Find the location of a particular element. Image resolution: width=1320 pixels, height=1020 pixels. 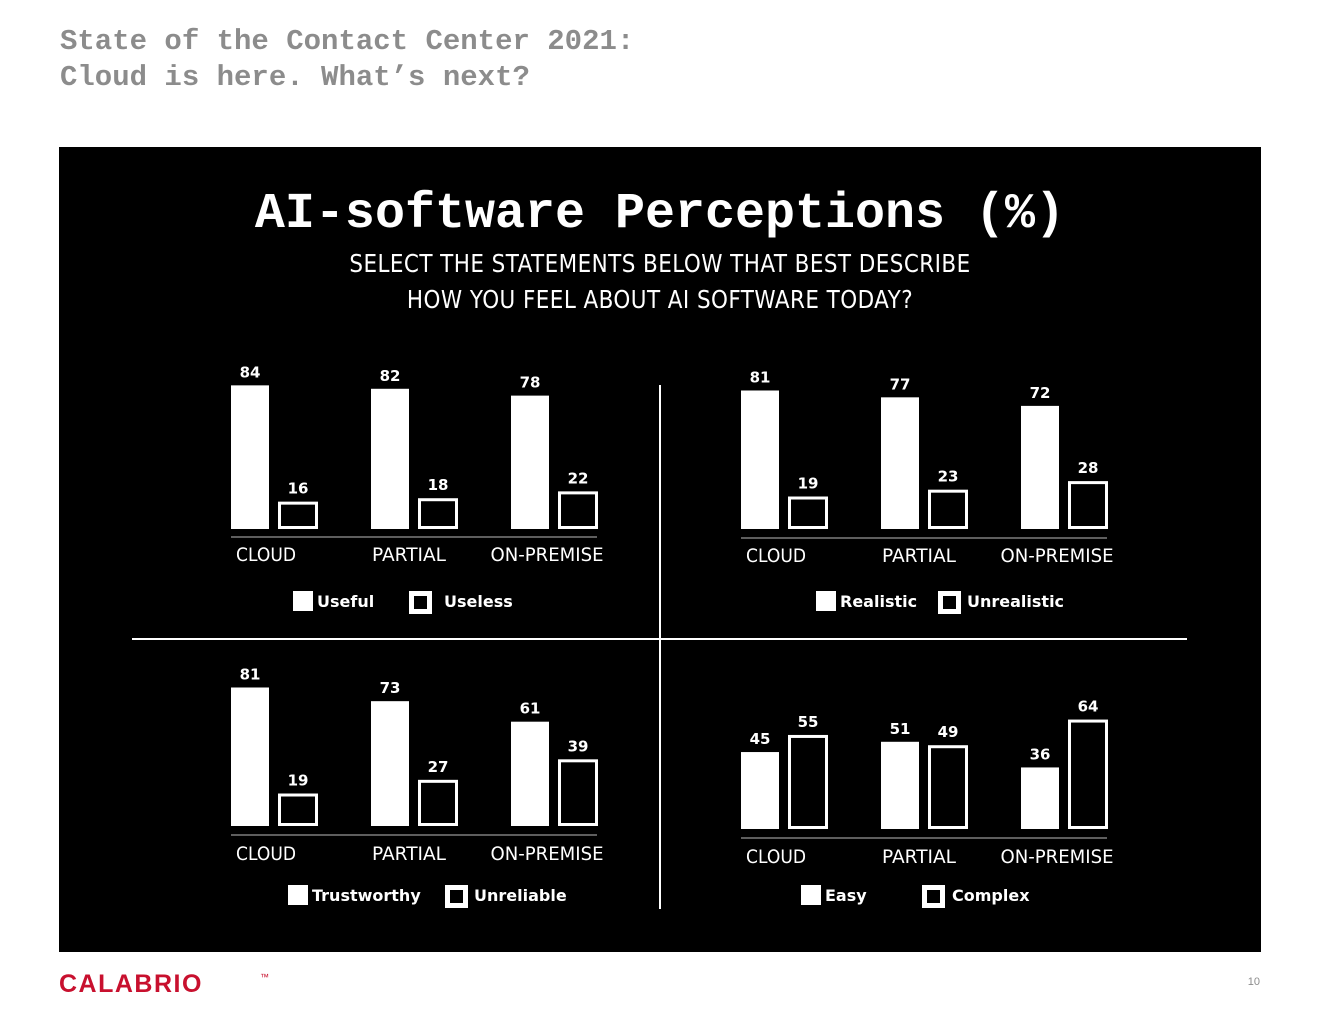

legend-label-complex: Complex is located at coordinates (991, 895).